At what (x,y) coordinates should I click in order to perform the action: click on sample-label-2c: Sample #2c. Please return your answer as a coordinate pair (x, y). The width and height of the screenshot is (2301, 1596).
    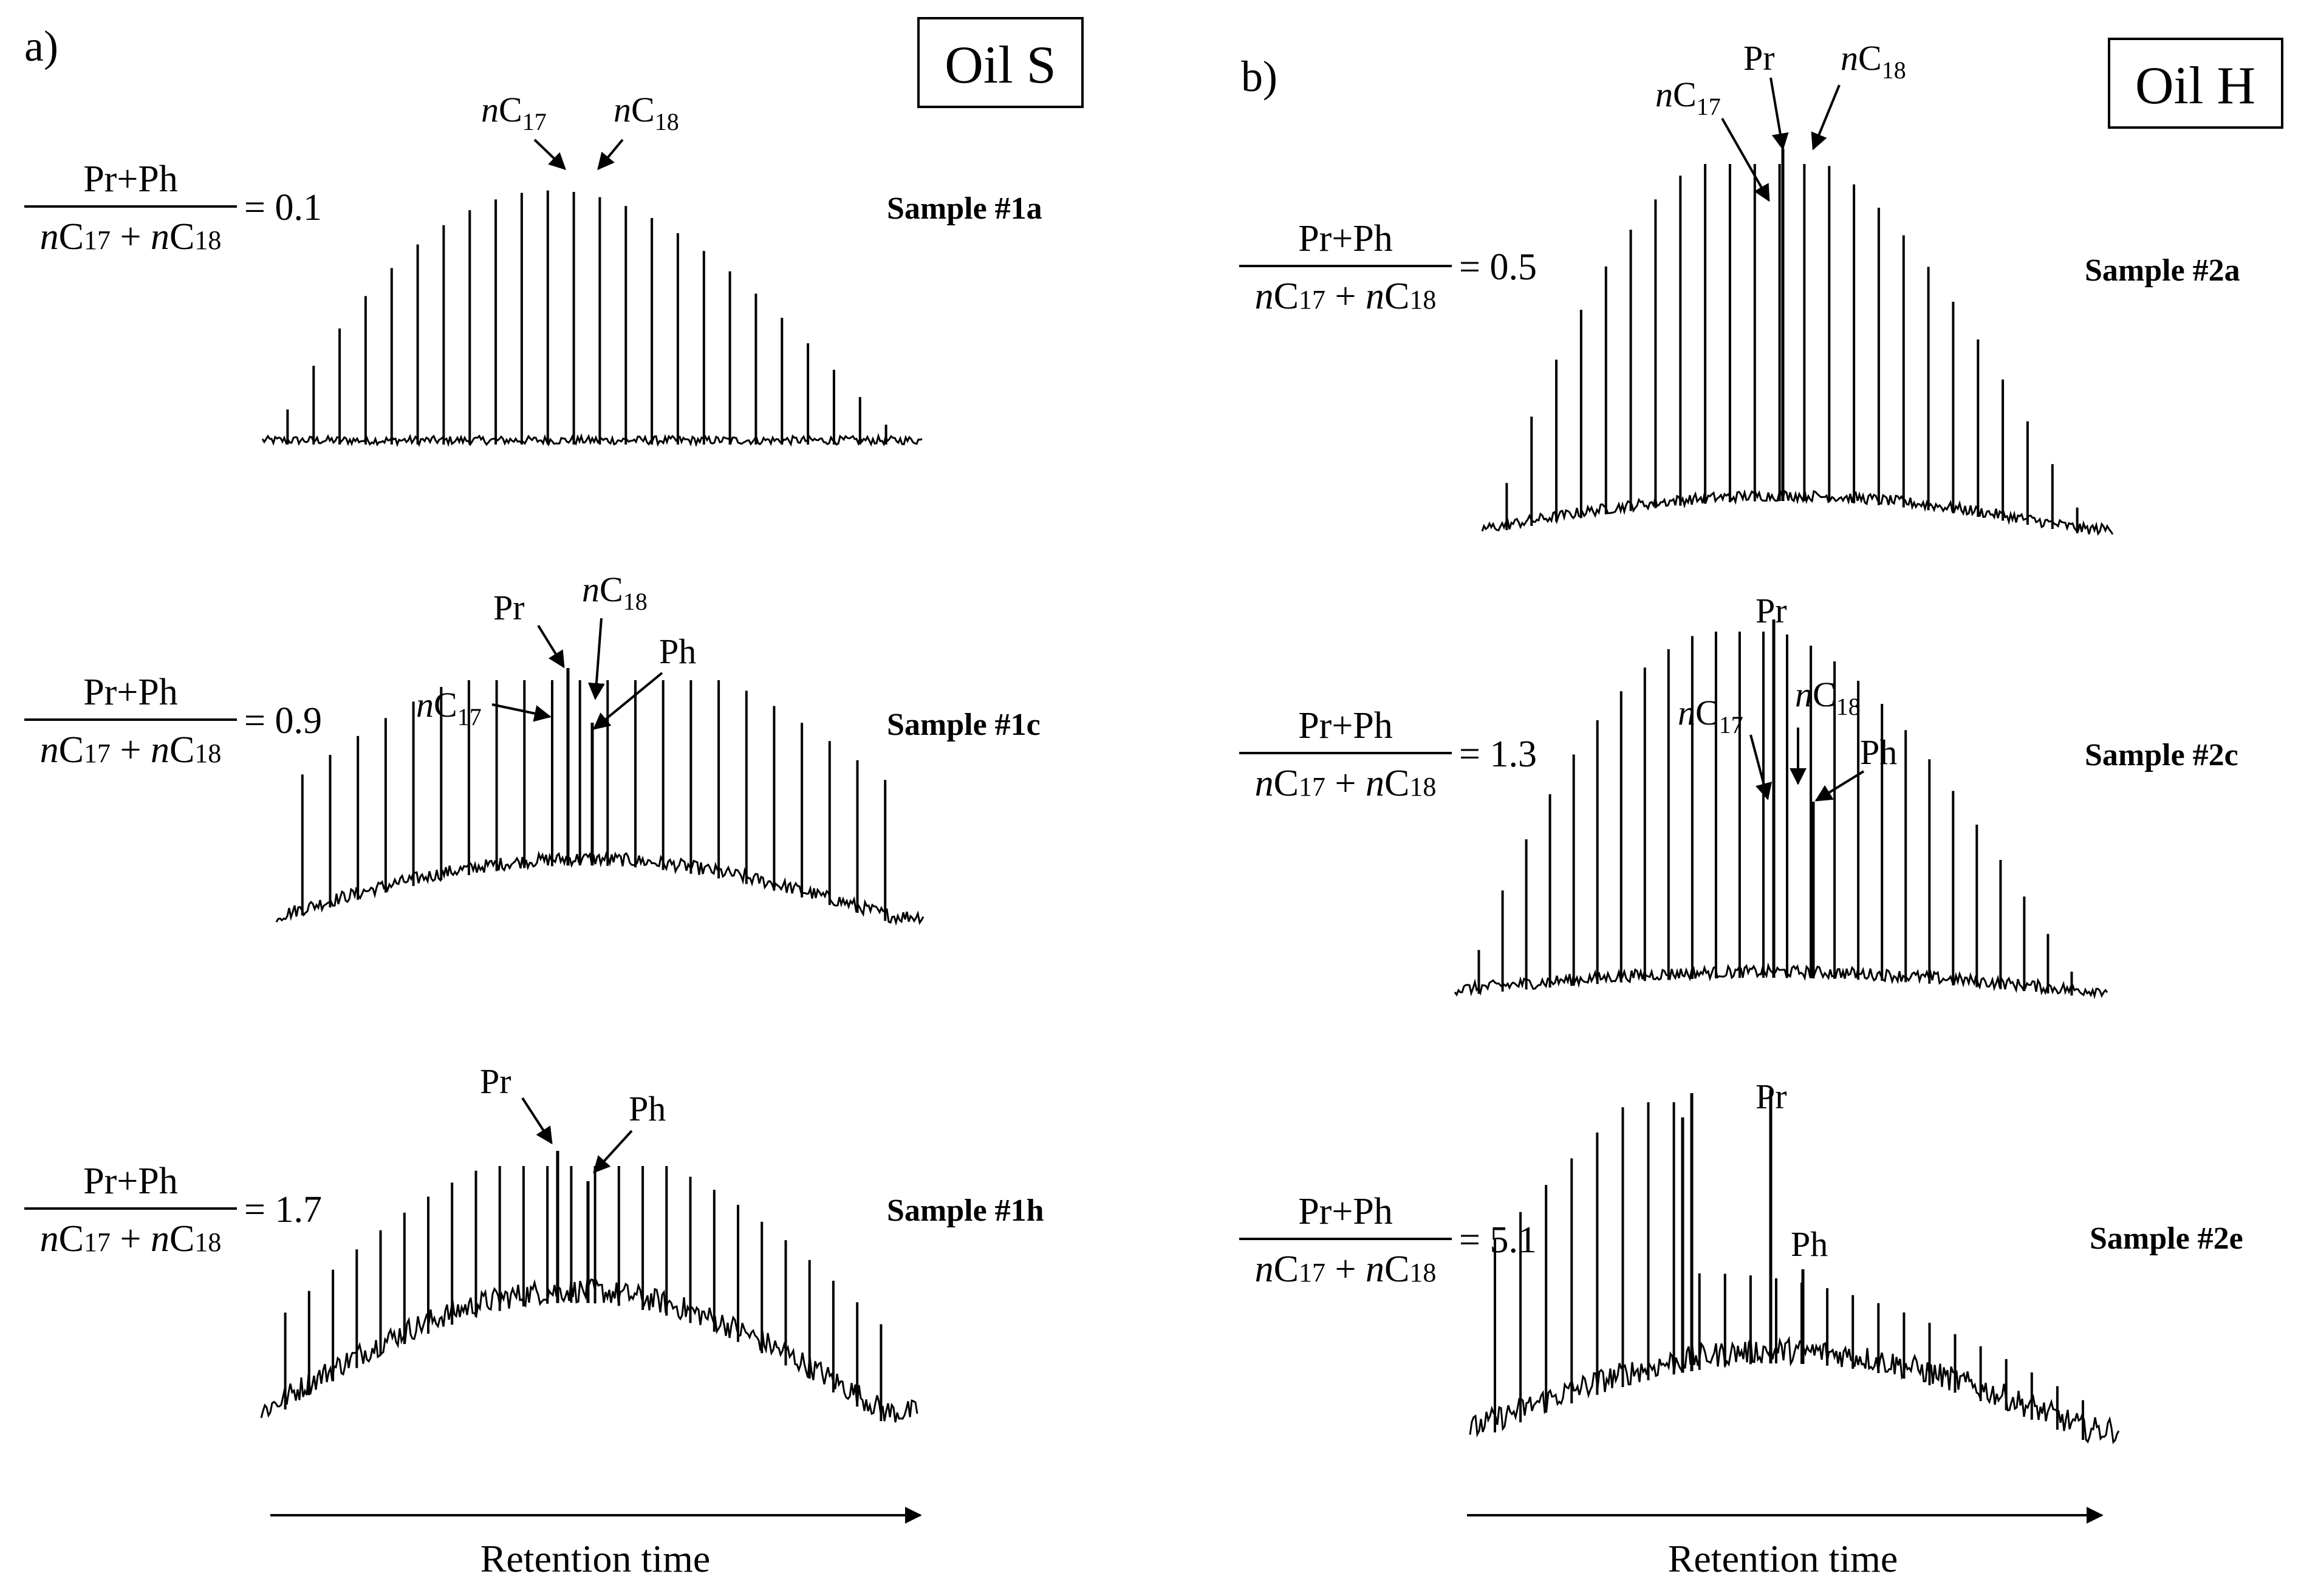
    Looking at the image, I should click on (2162, 755).